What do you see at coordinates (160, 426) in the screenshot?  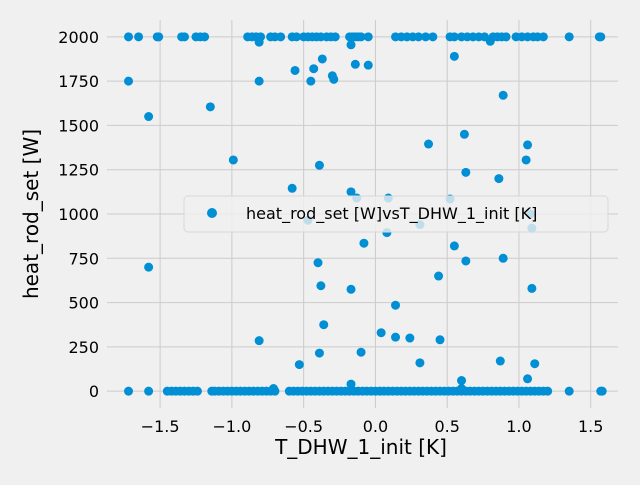 I see `x-tick-label: −1.5` at bounding box center [160, 426].